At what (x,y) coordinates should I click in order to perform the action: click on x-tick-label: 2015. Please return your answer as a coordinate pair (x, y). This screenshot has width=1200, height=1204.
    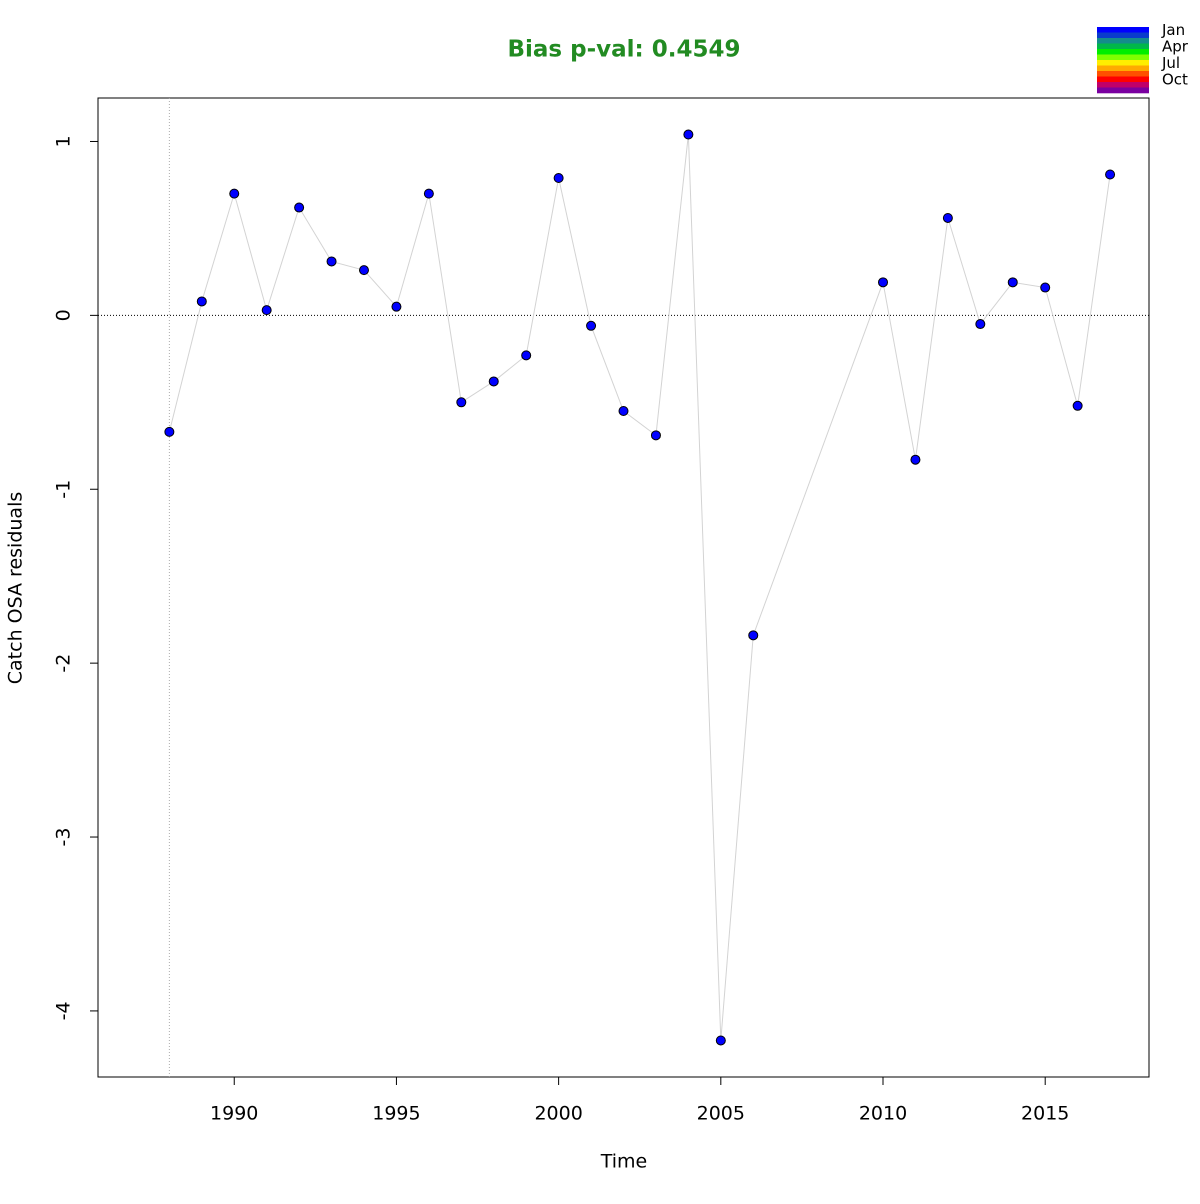
    Looking at the image, I should click on (1045, 1114).